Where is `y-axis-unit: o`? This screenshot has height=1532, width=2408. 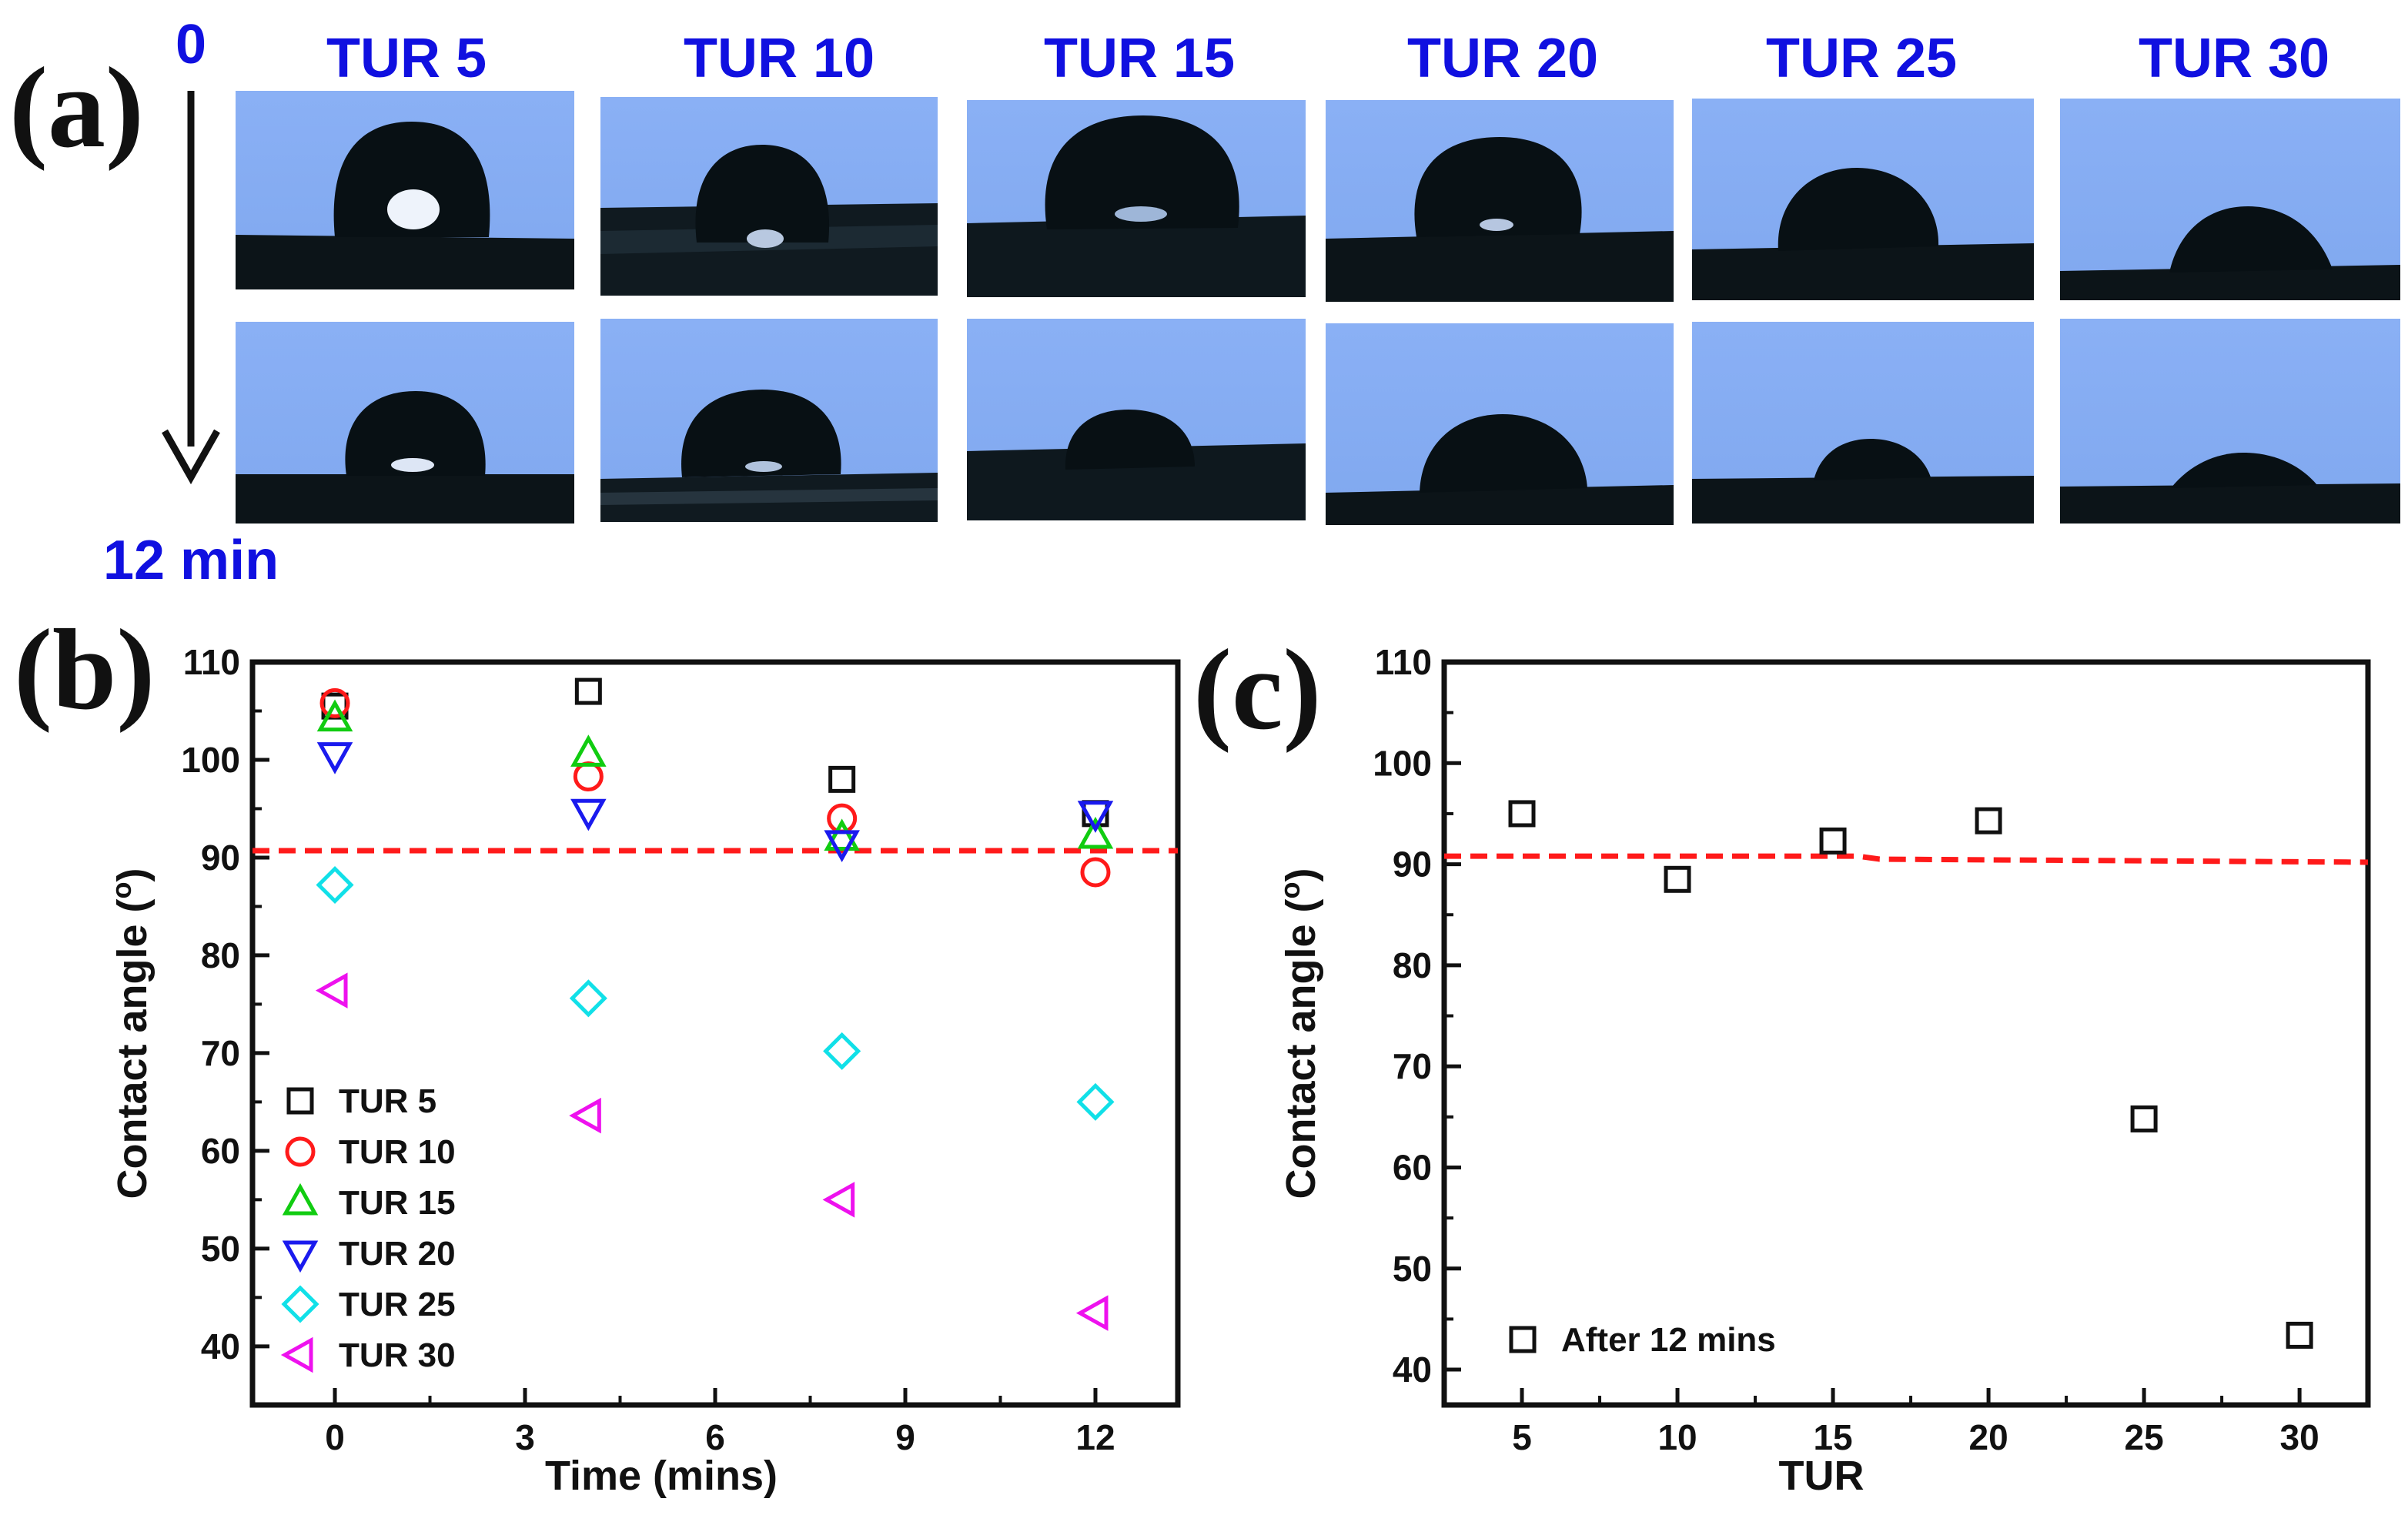
y-axis-unit: o is located at coordinates (1290, 889).